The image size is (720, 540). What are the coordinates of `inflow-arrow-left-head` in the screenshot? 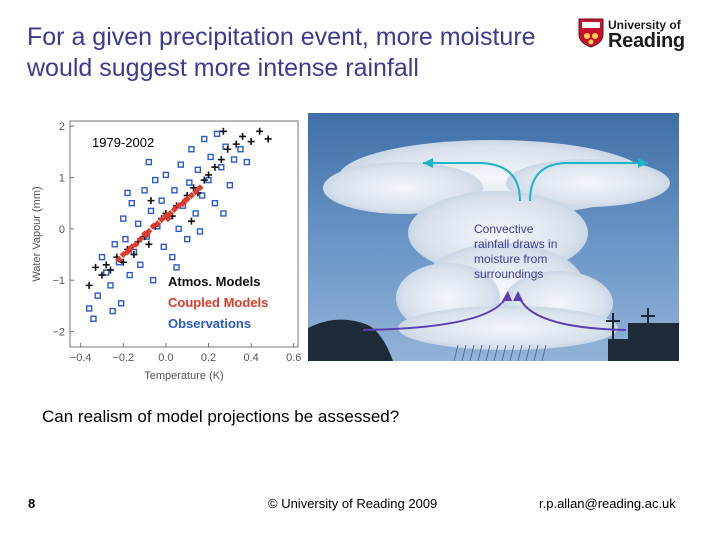 It's located at (507, 296).